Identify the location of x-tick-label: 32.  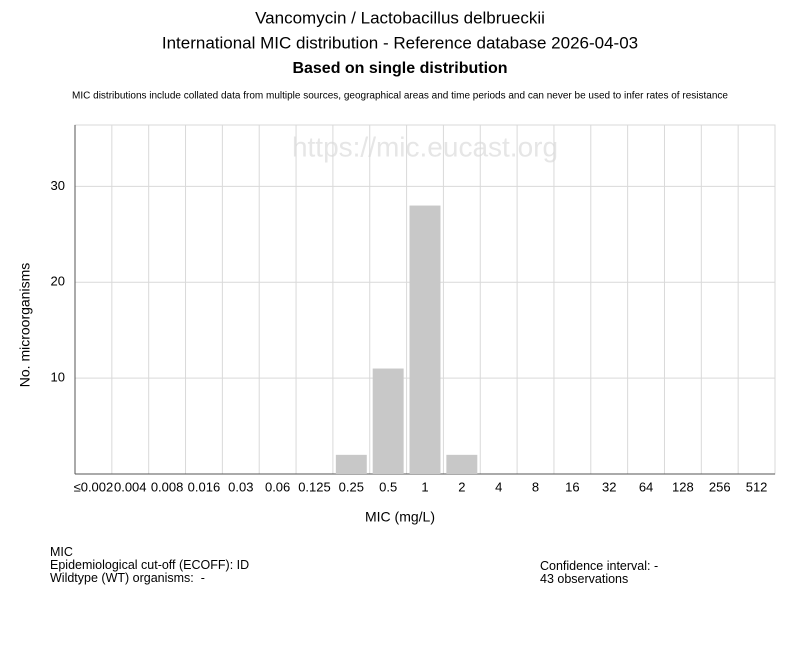
(609, 486).